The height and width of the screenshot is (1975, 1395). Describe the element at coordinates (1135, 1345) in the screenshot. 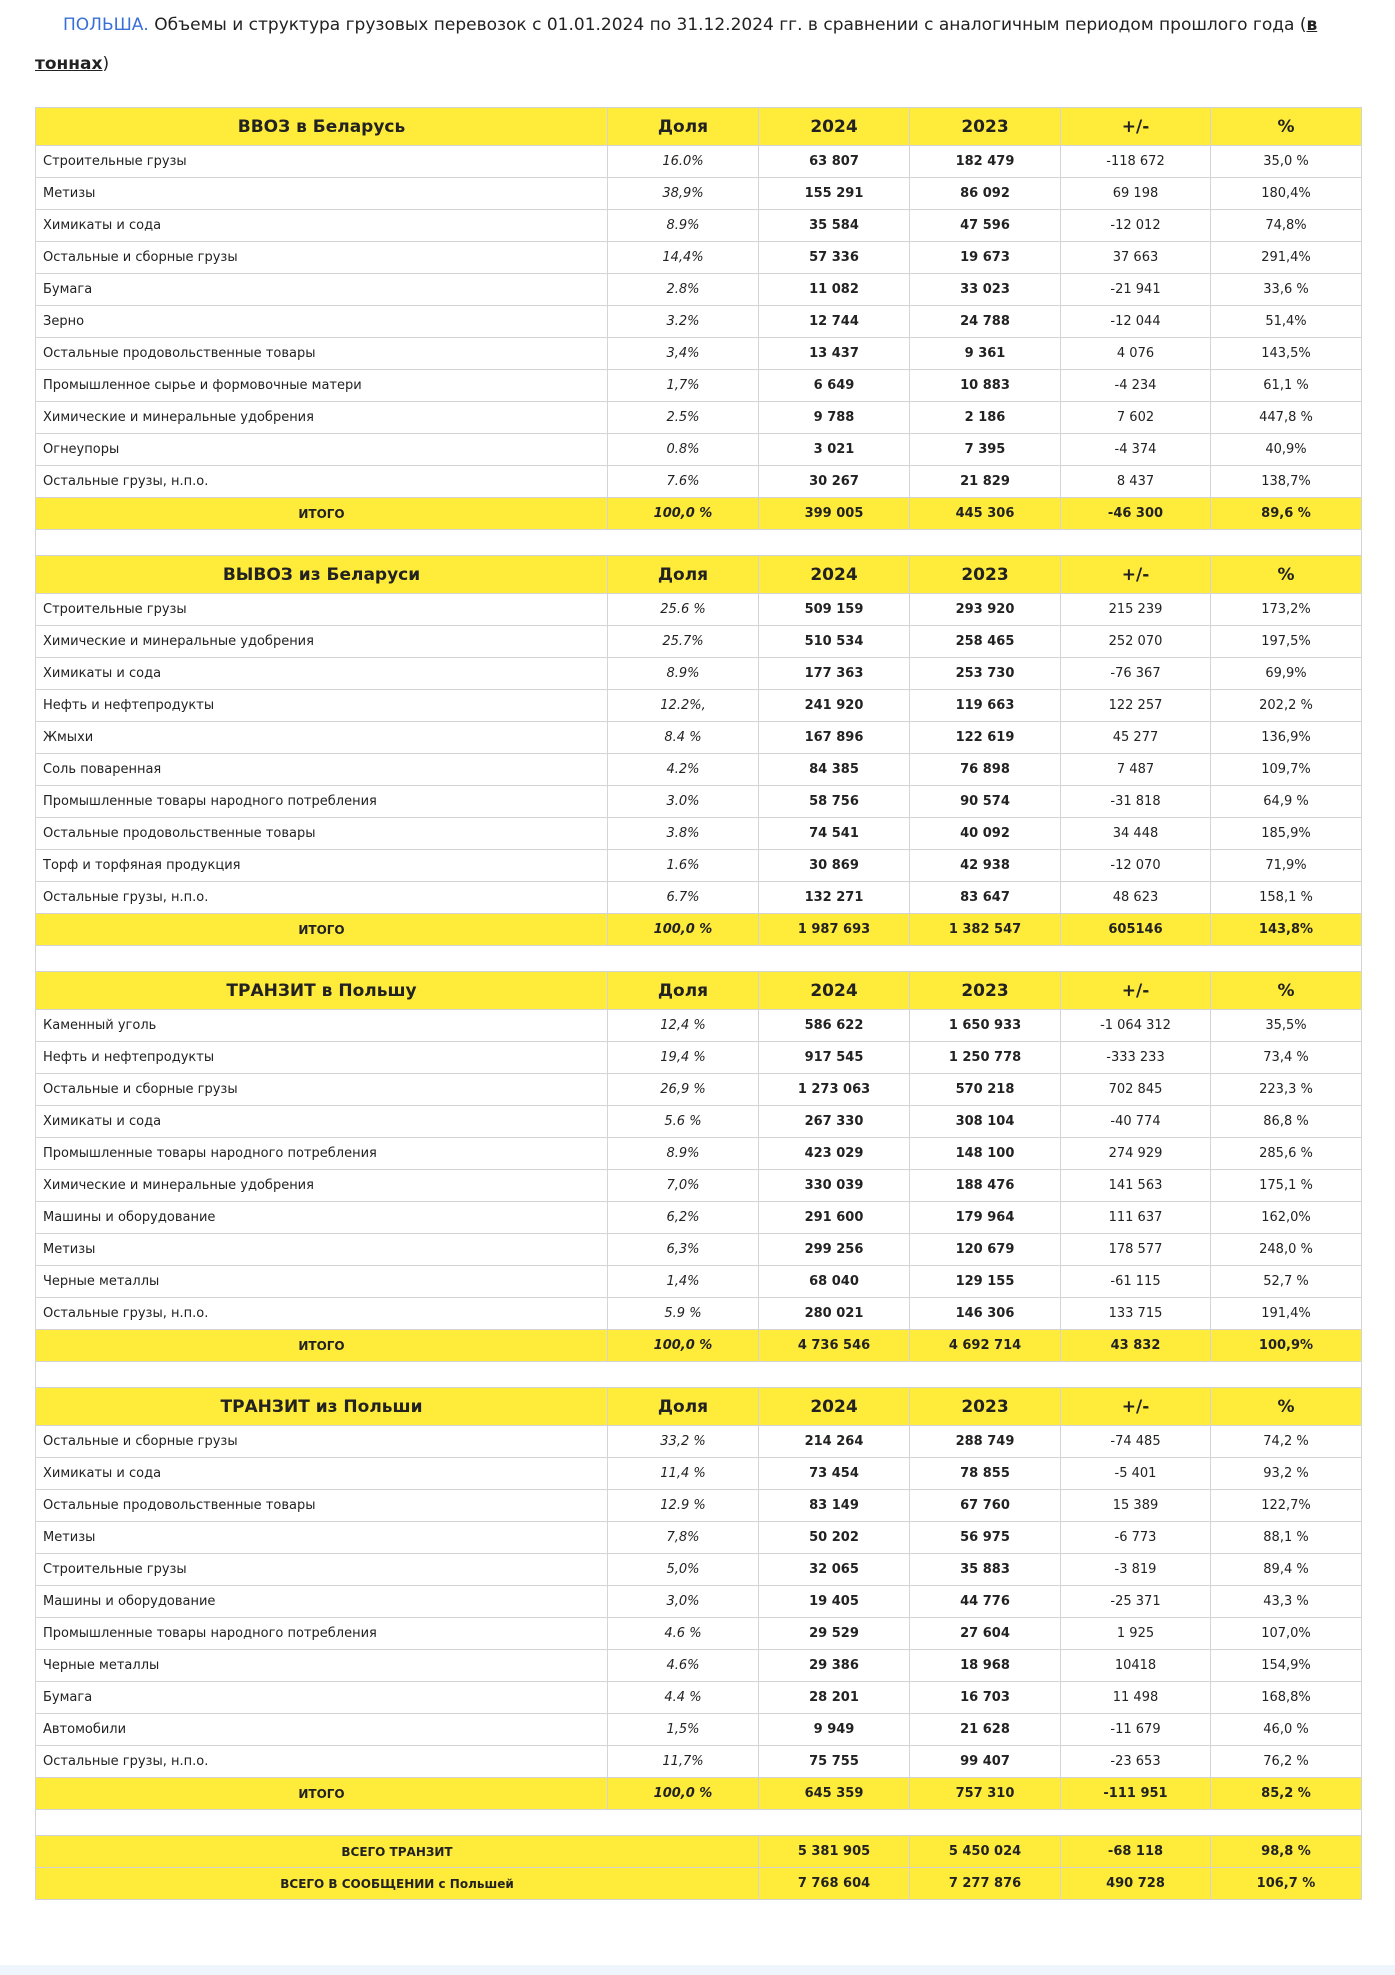

I see `difference: 43 832` at that location.